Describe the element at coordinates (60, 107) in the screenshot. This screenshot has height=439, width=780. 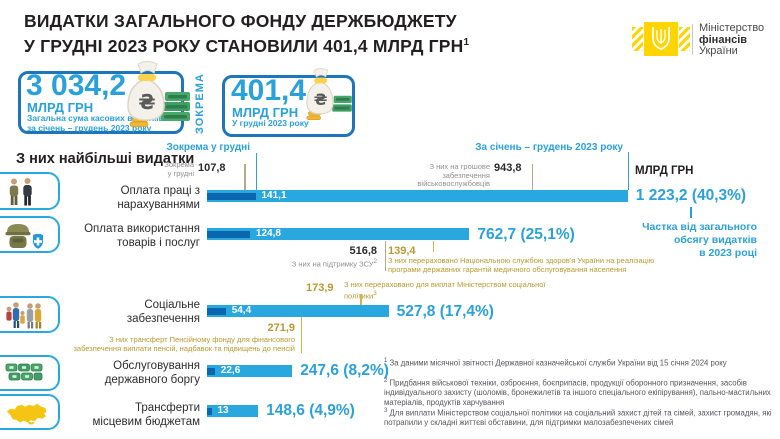
I see `total-expenditure-unit: МЛРД ГРН` at that location.